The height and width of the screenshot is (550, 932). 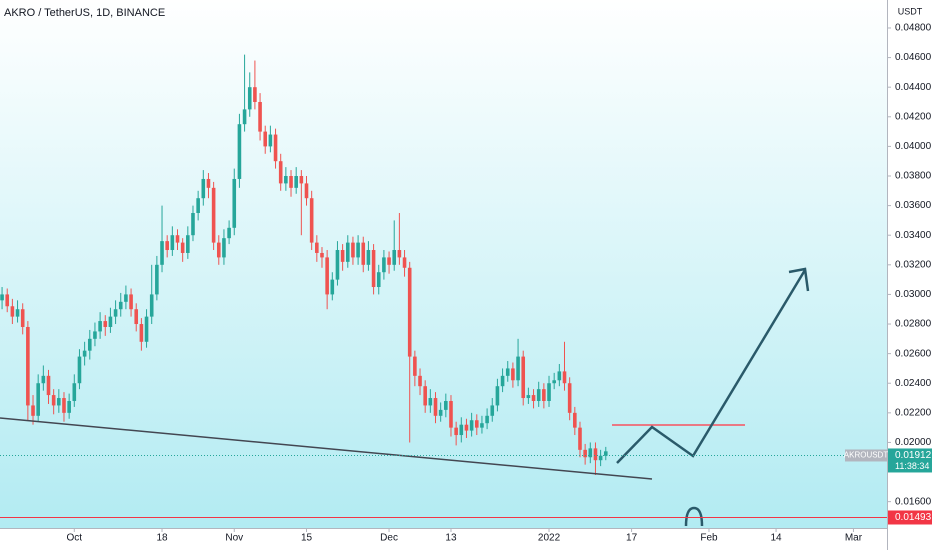 I want to click on last-price-label: 0.01912, so click(x=913, y=455).